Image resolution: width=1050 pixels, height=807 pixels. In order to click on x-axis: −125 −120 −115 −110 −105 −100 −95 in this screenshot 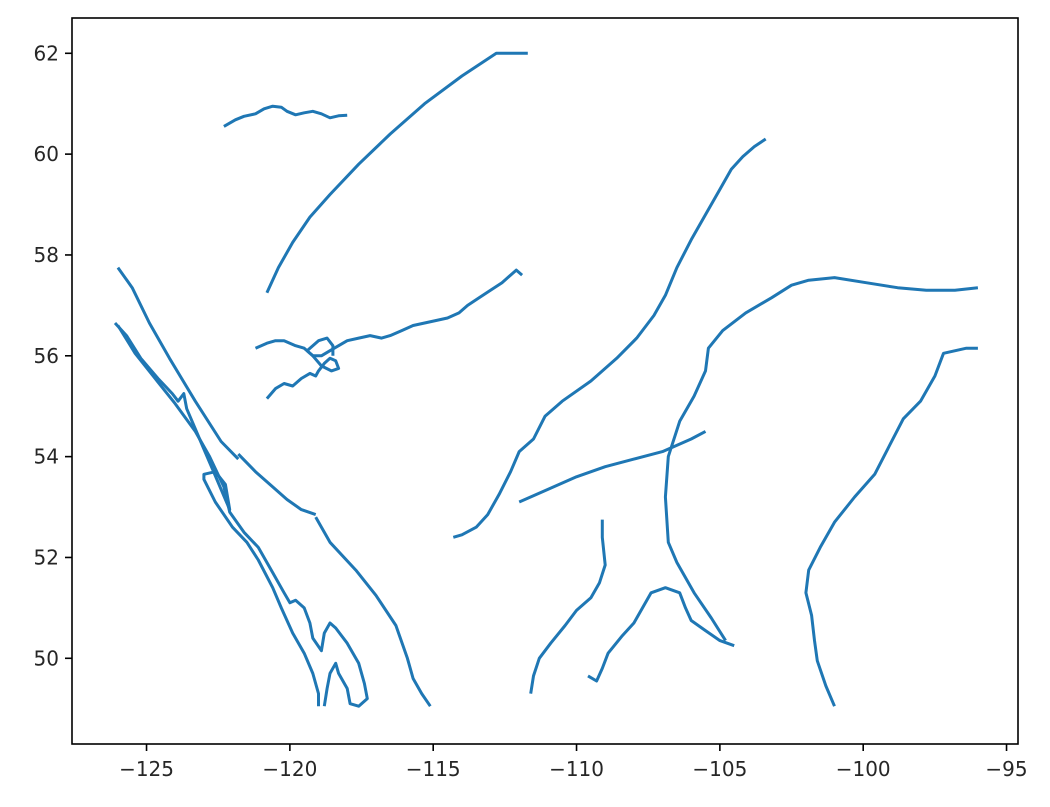, I will do `click(573, 762)`.